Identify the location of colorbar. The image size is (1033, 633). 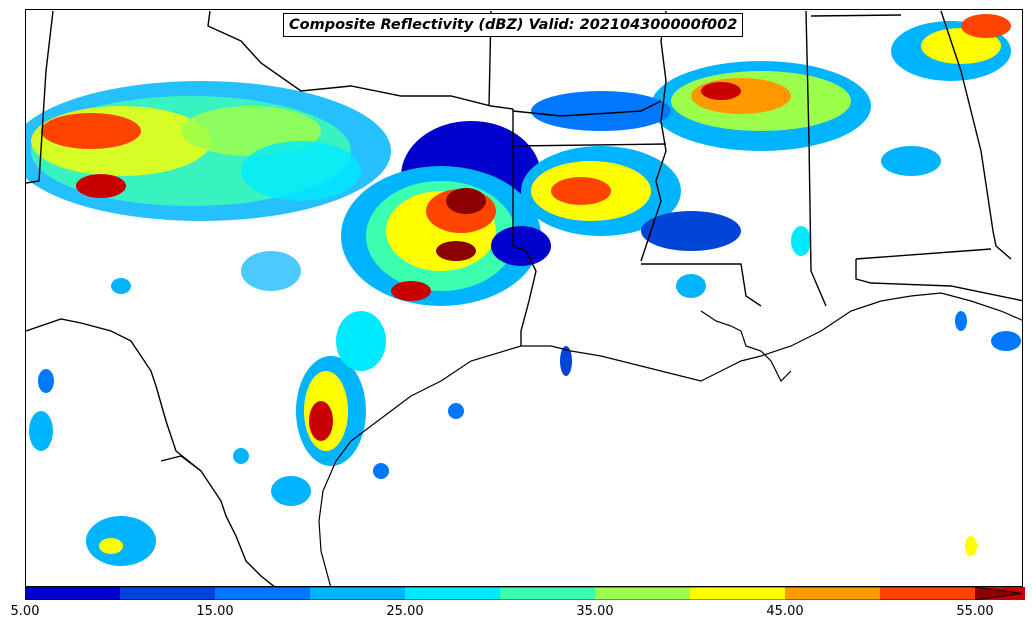
(525, 593).